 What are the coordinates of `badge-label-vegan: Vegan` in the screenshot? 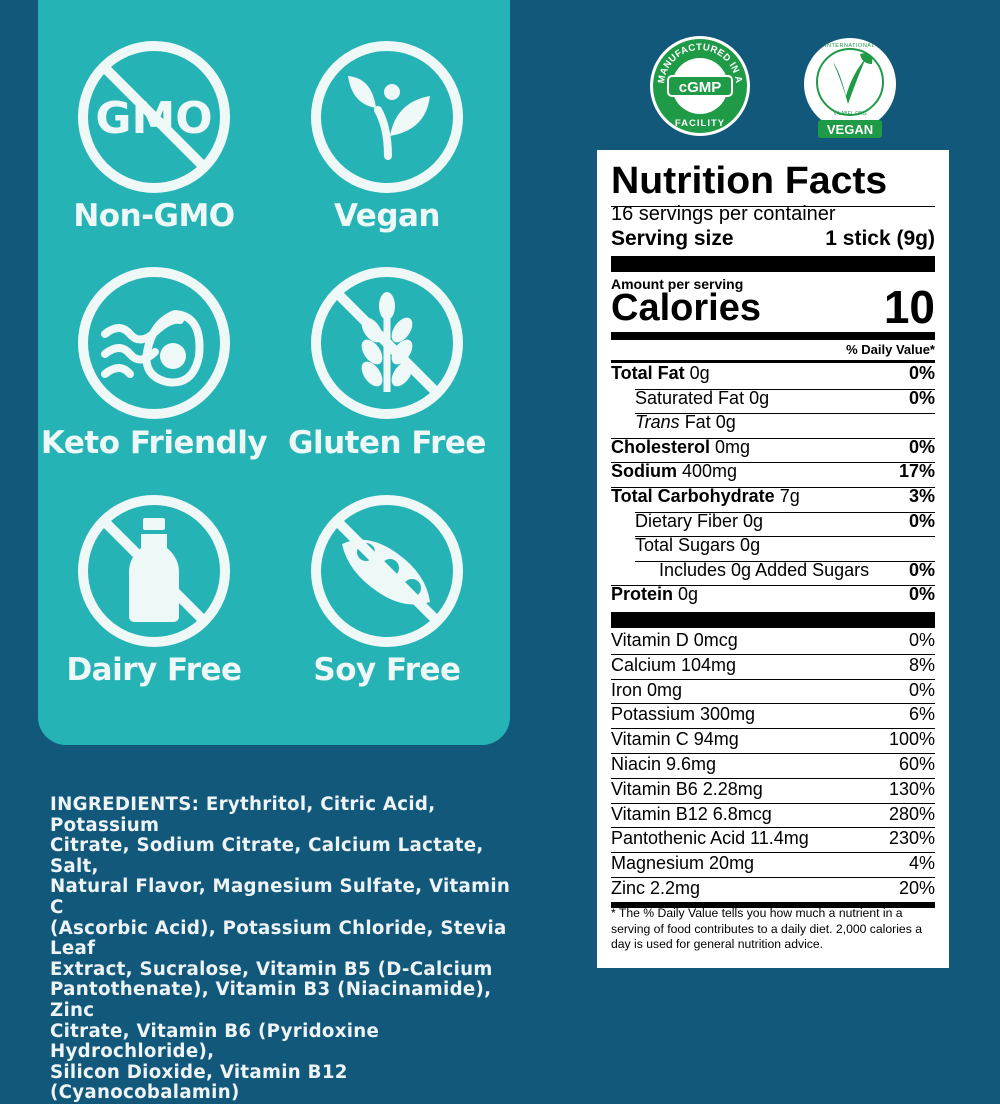 It's located at (387, 216).